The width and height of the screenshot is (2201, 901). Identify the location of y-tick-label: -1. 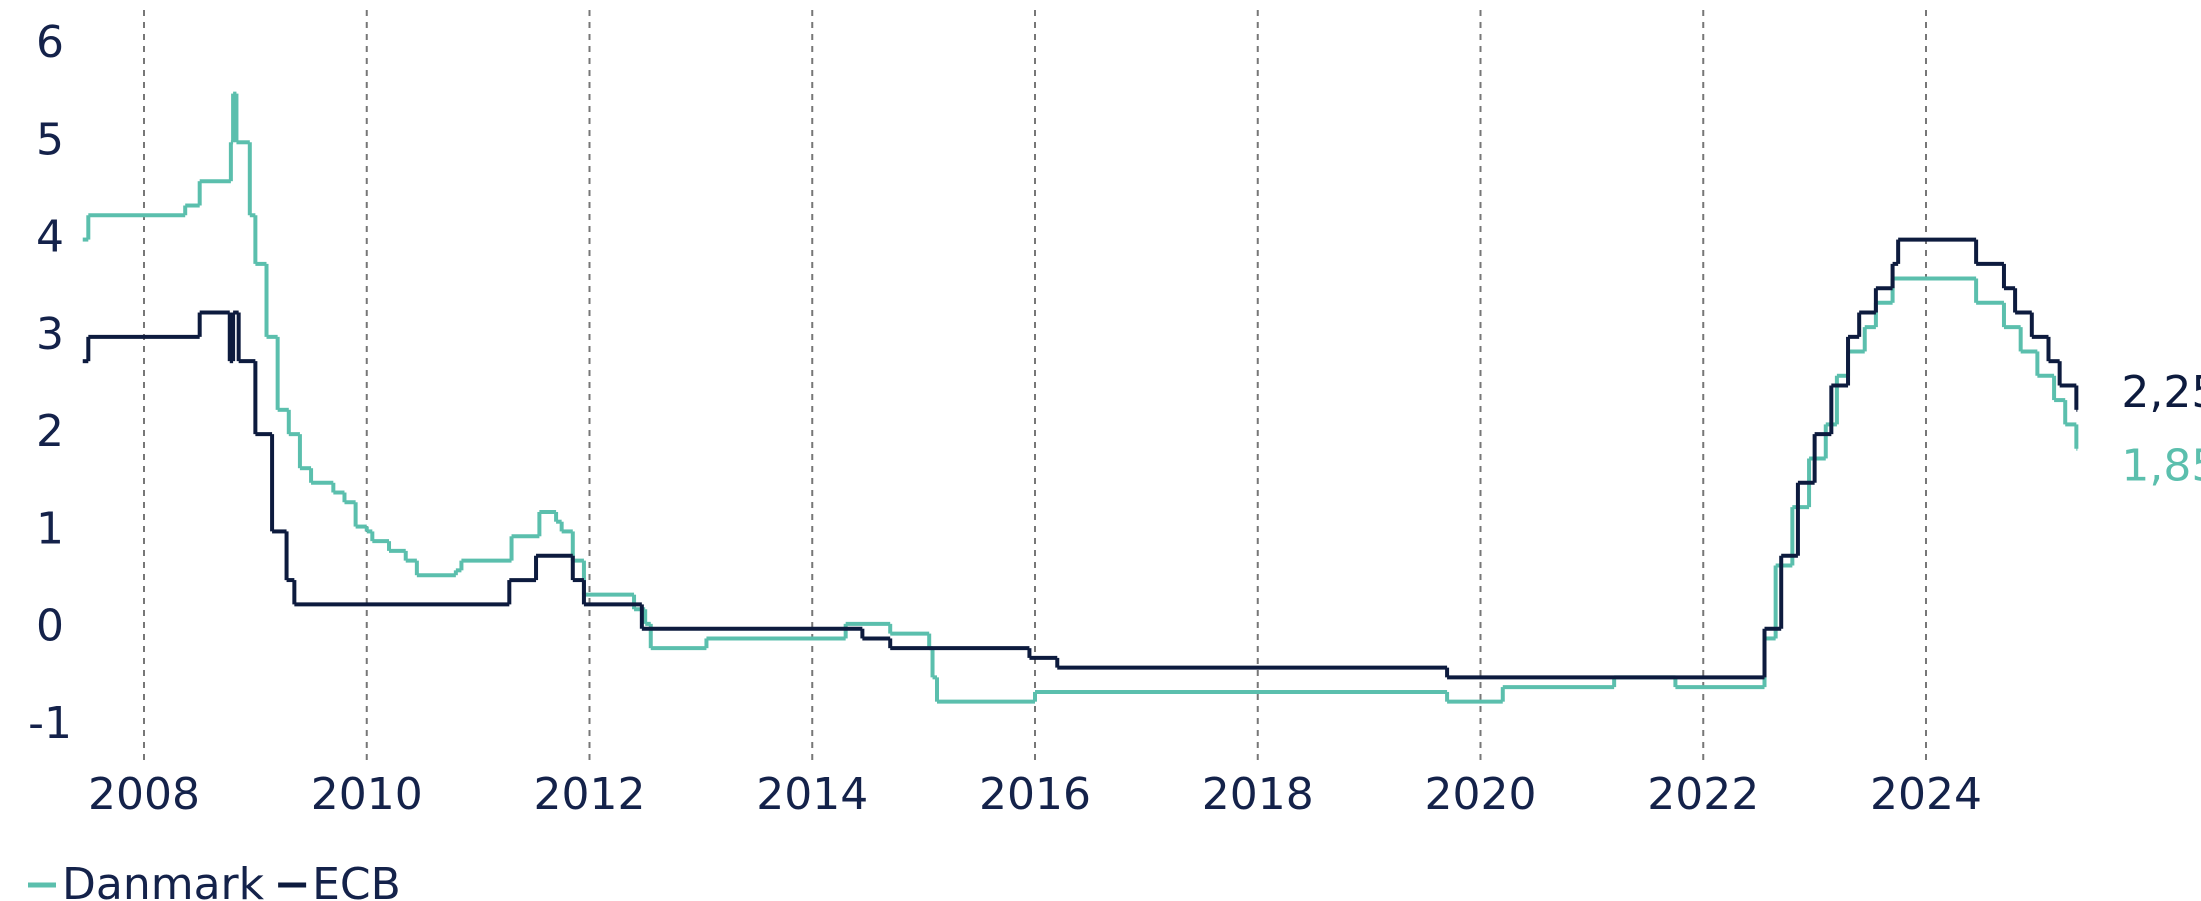
(50, 723).